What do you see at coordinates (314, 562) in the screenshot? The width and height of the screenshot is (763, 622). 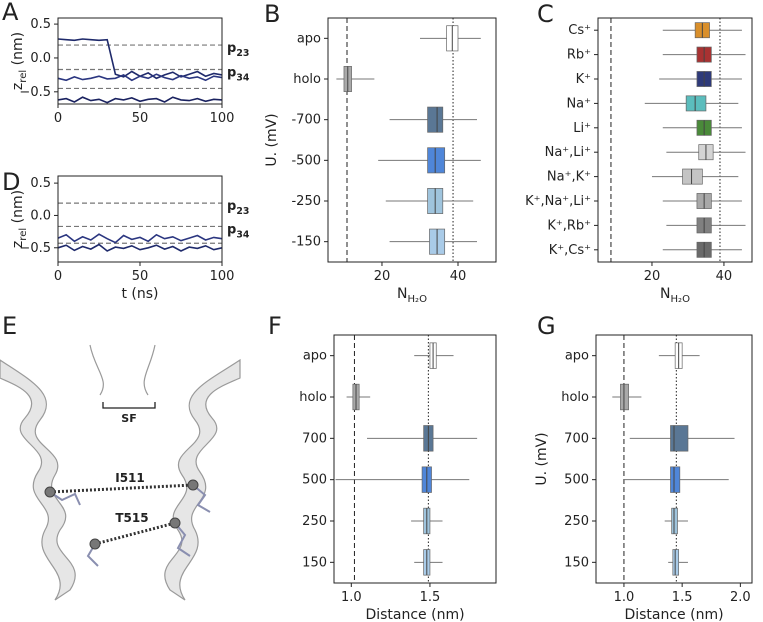 I see `category-label: 150` at bounding box center [314, 562].